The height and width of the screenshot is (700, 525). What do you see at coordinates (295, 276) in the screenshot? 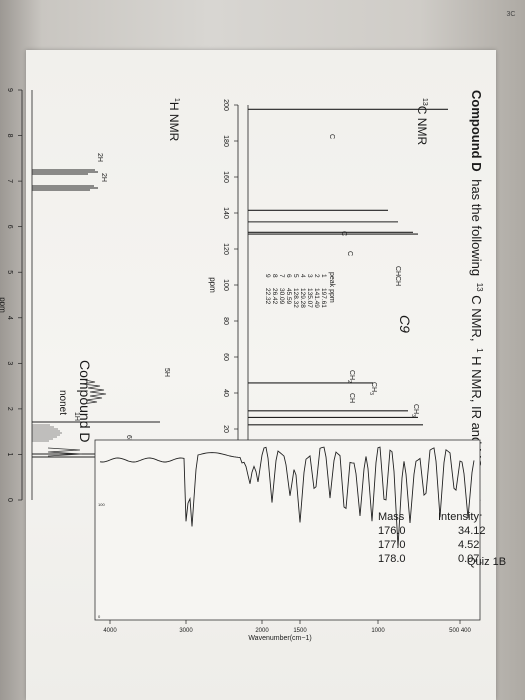
I see `c13-table-peak-number: 5` at bounding box center [295, 276].